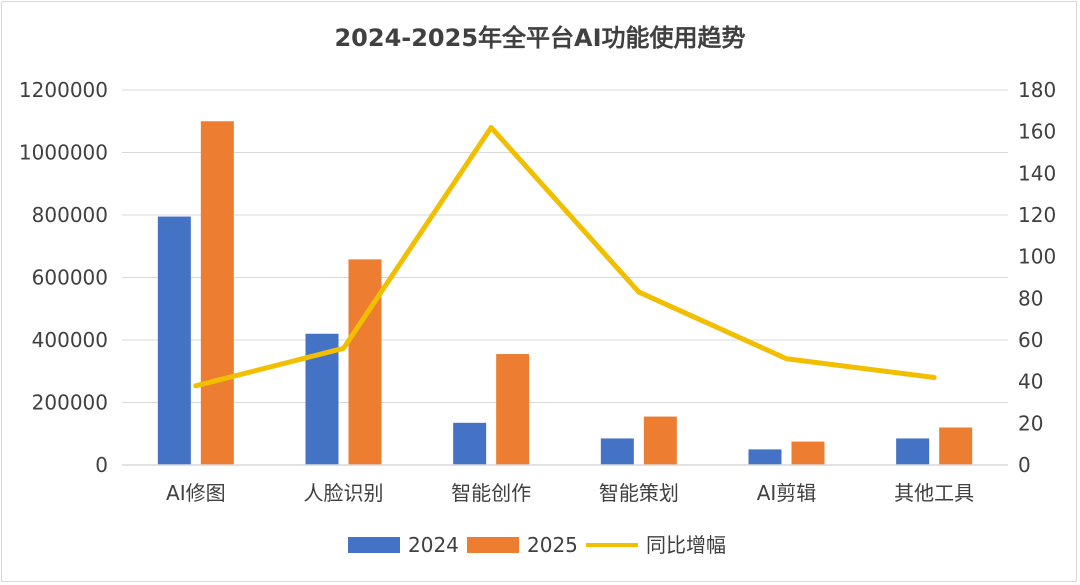 The width and height of the screenshot is (1080, 585). Describe the element at coordinates (639, 493) in the screenshot. I see `category-label: 智能策划` at that location.